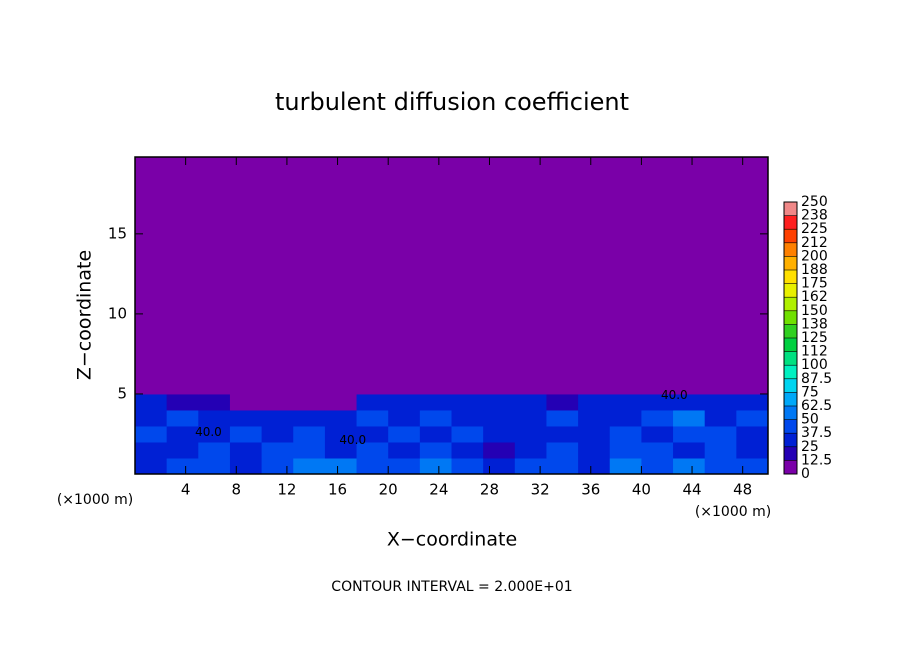  I want to click on footnote: CONTOUR INTERVAL = 2.000E+01, so click(451, 587).